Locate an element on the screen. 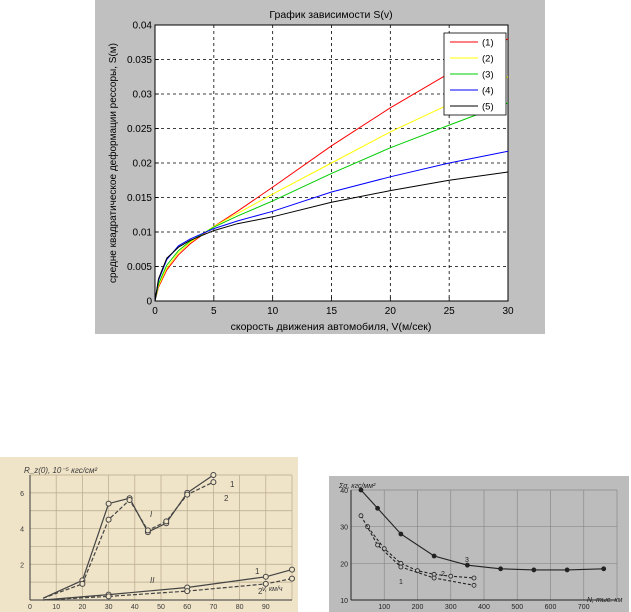  x-ticks: 0 5 10 15 20 25 30 is located at coordinates (333, 307).